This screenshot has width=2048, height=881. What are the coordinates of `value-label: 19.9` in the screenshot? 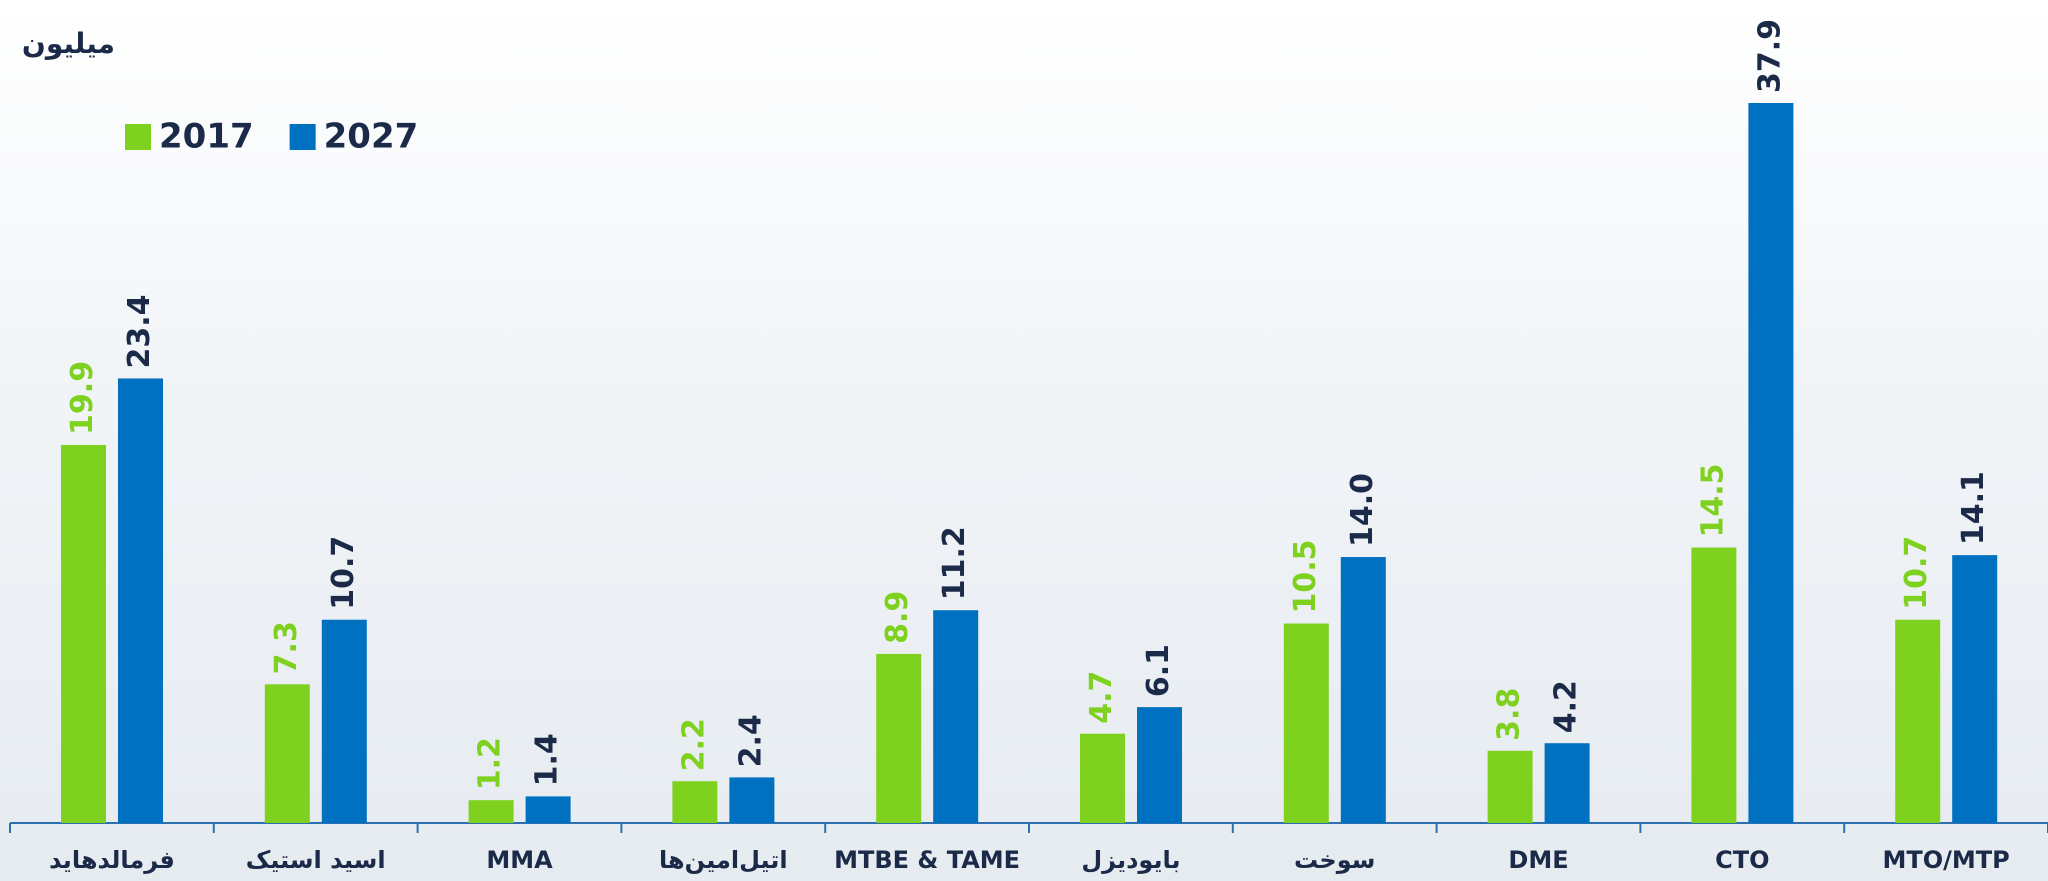 It's located at (82, 398).